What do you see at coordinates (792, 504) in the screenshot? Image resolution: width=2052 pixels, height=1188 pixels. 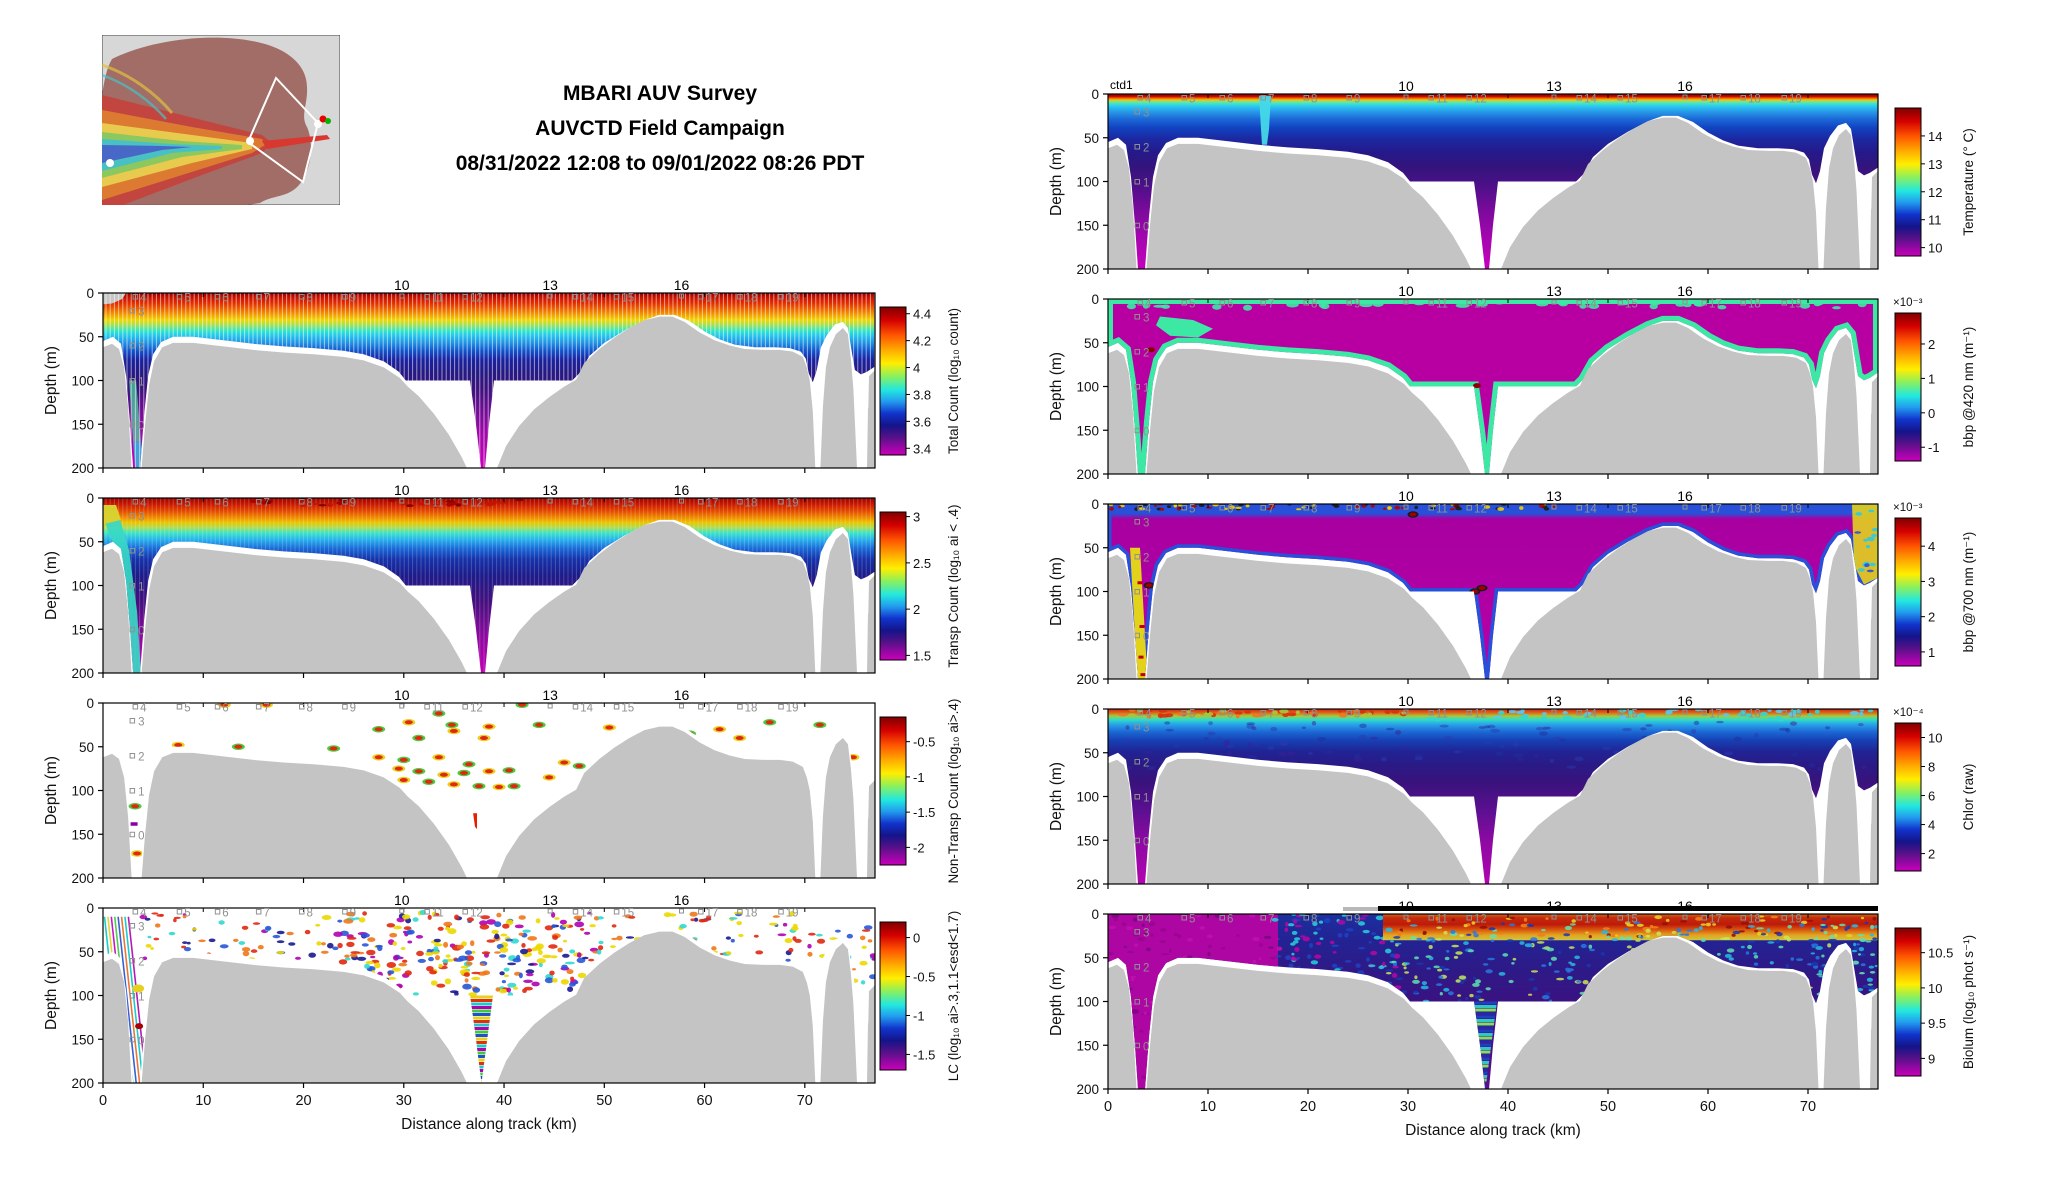 I see `waypoint-number: 19` at bounding box center [792, 504].